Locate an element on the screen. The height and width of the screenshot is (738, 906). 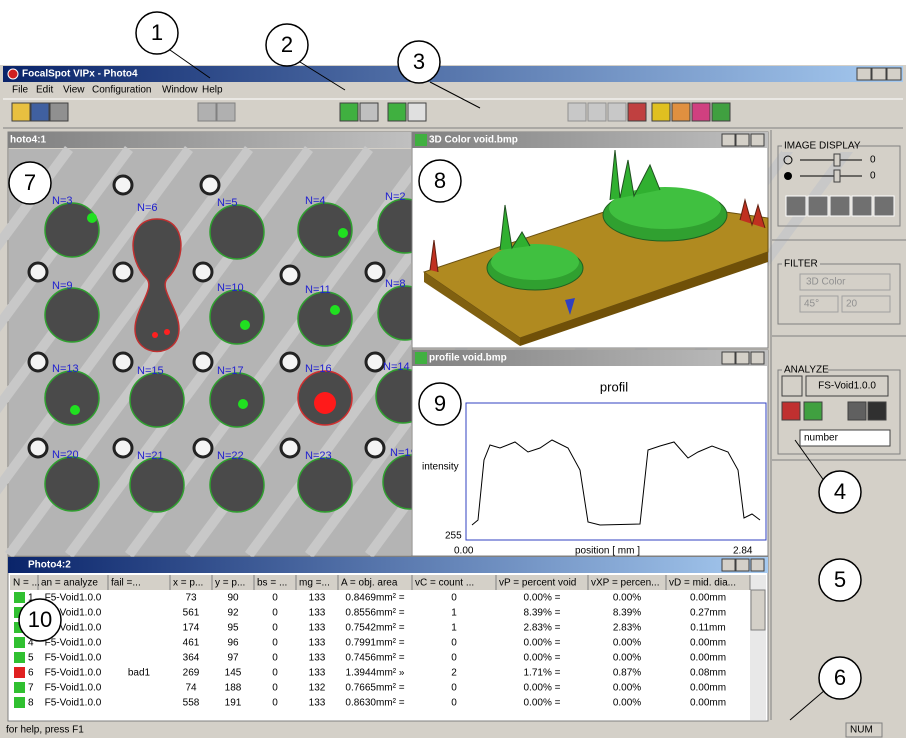
table-cell: 2.83% is located at coordinates (627, 628).